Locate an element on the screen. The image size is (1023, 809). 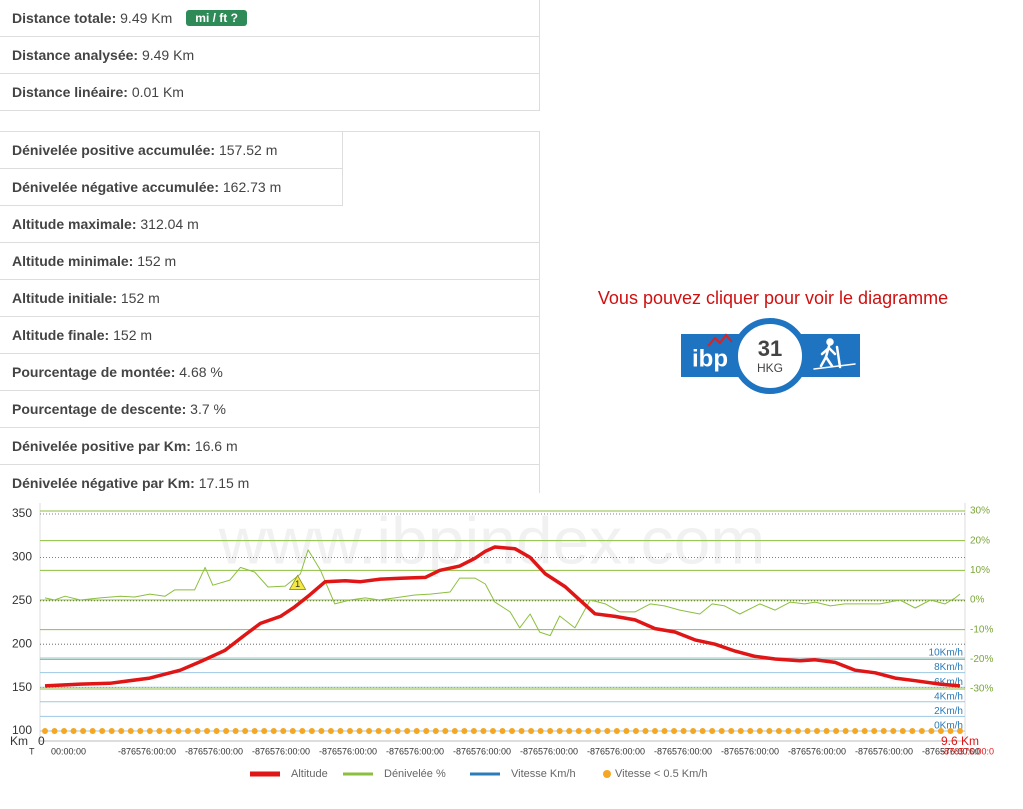
table-row: Distance analysée: 9.49 Km is located at coordinates (269, 55).